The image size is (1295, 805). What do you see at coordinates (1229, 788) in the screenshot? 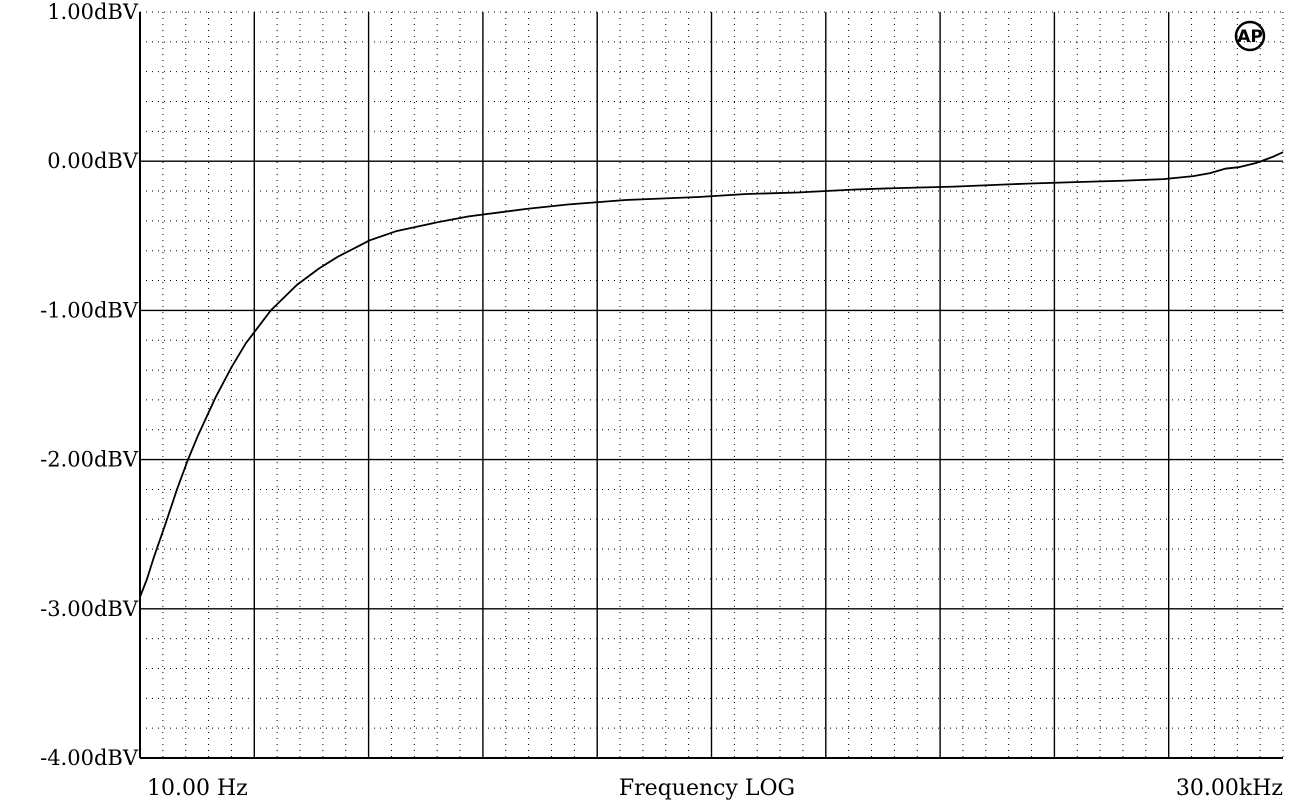
I see `x-right-label: 30.00kHz` at bounding box center [1229, 788].